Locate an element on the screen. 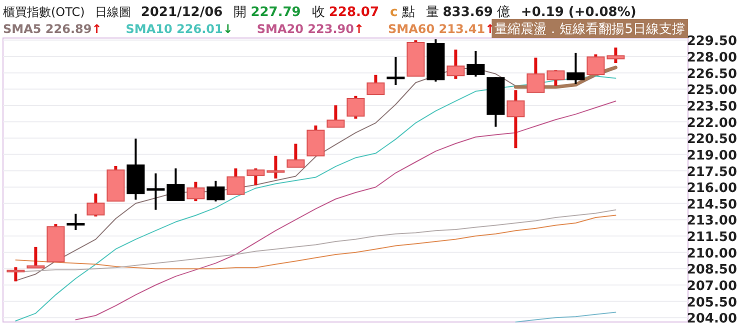  text: +0.19 (+0.08%) is located at coordinates (578, 12).